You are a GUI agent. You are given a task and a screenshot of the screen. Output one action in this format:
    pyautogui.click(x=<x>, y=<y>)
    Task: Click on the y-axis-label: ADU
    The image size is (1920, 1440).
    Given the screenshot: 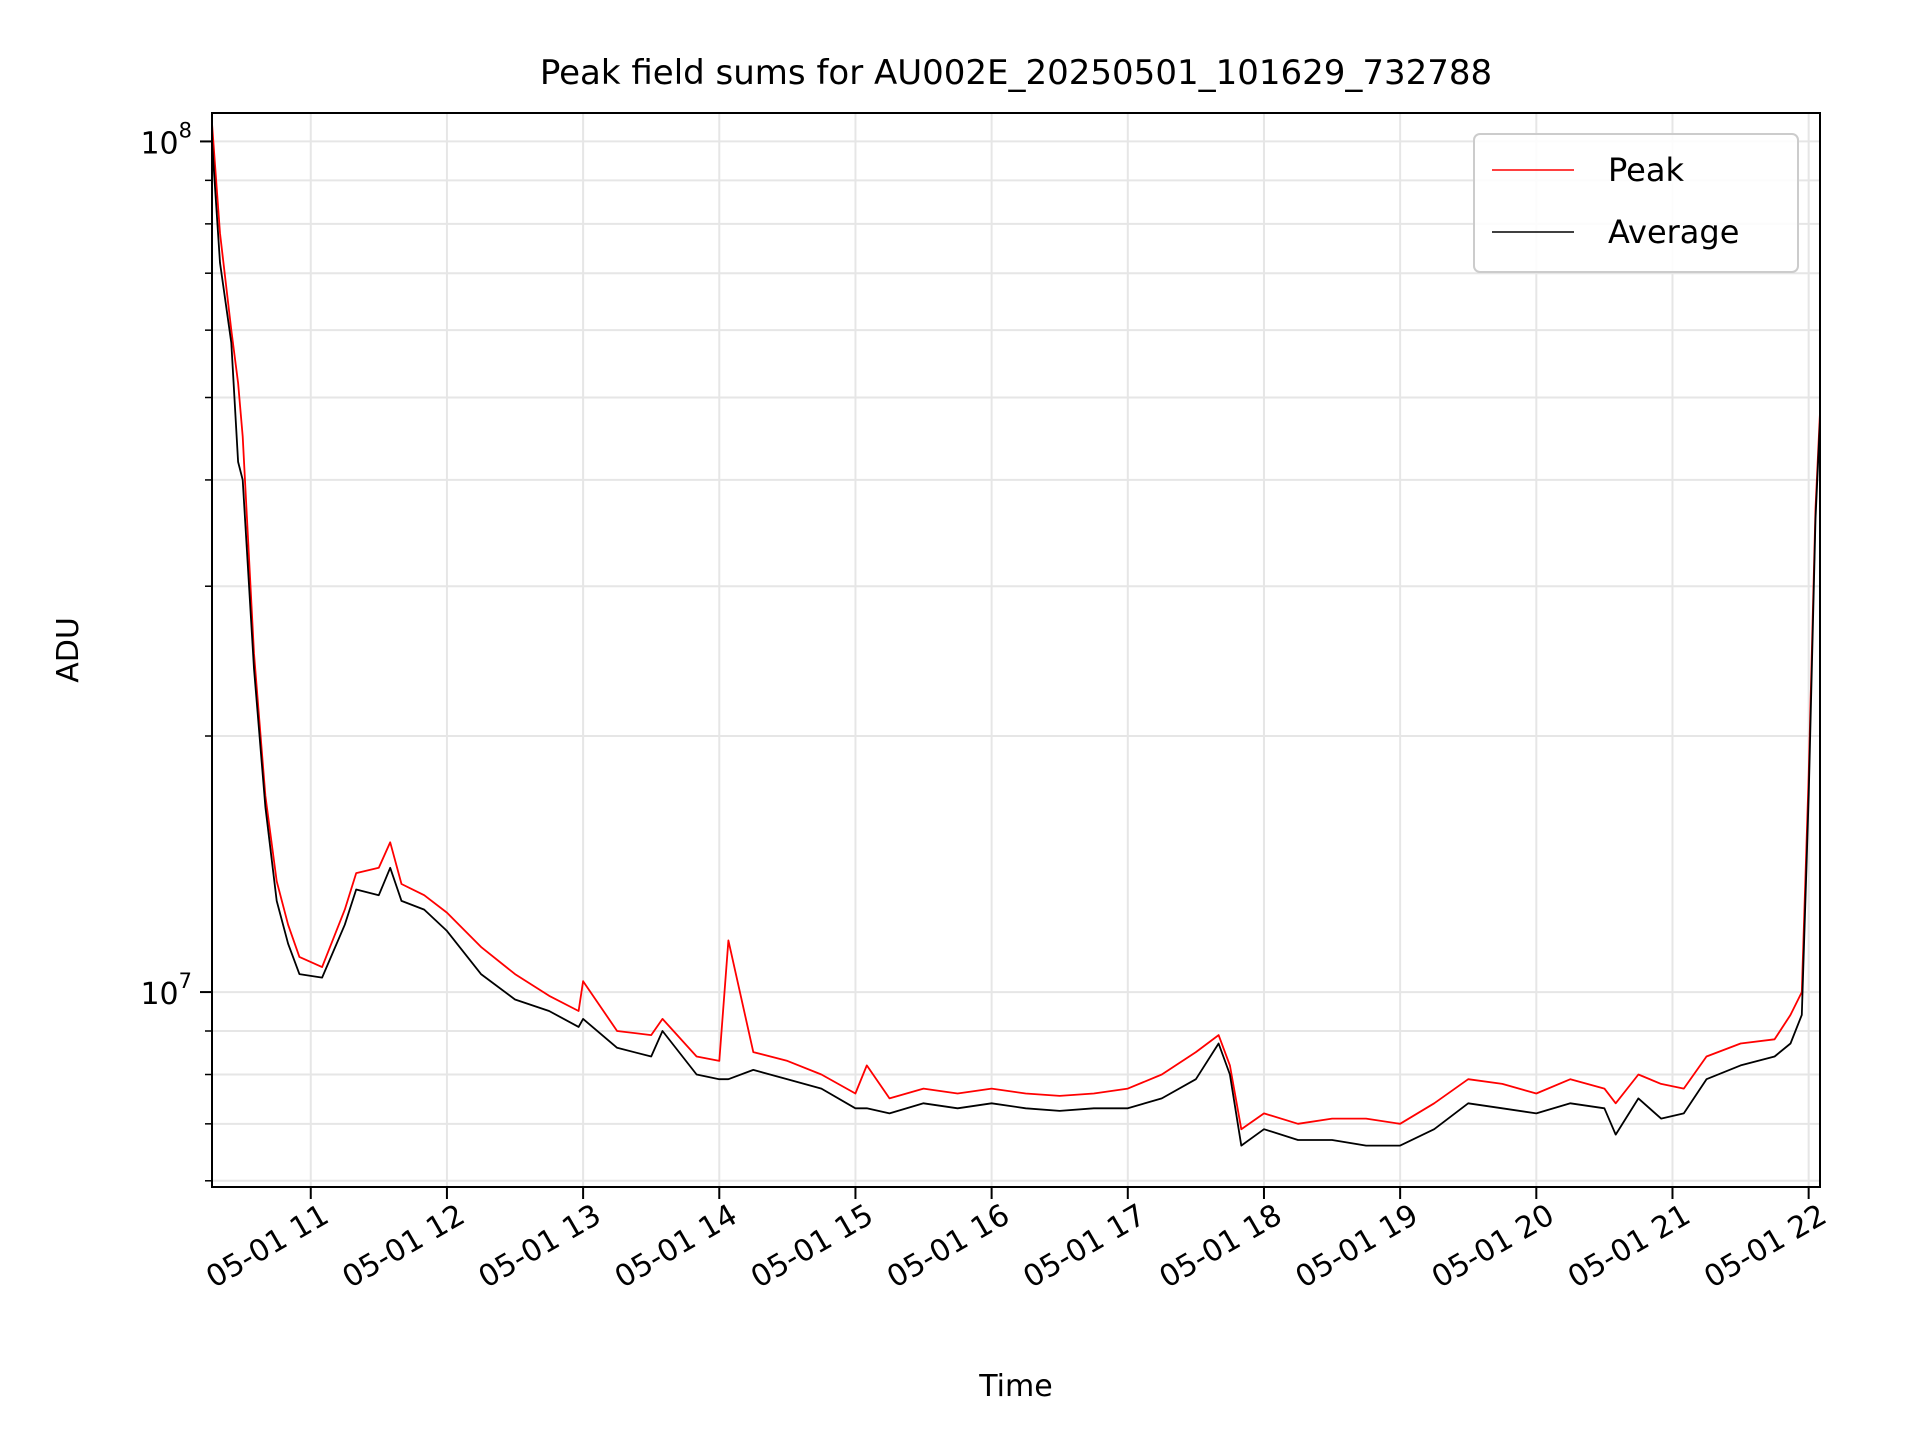 What is the action you would take?
    pyautogui.click(x=68, y=650)
    